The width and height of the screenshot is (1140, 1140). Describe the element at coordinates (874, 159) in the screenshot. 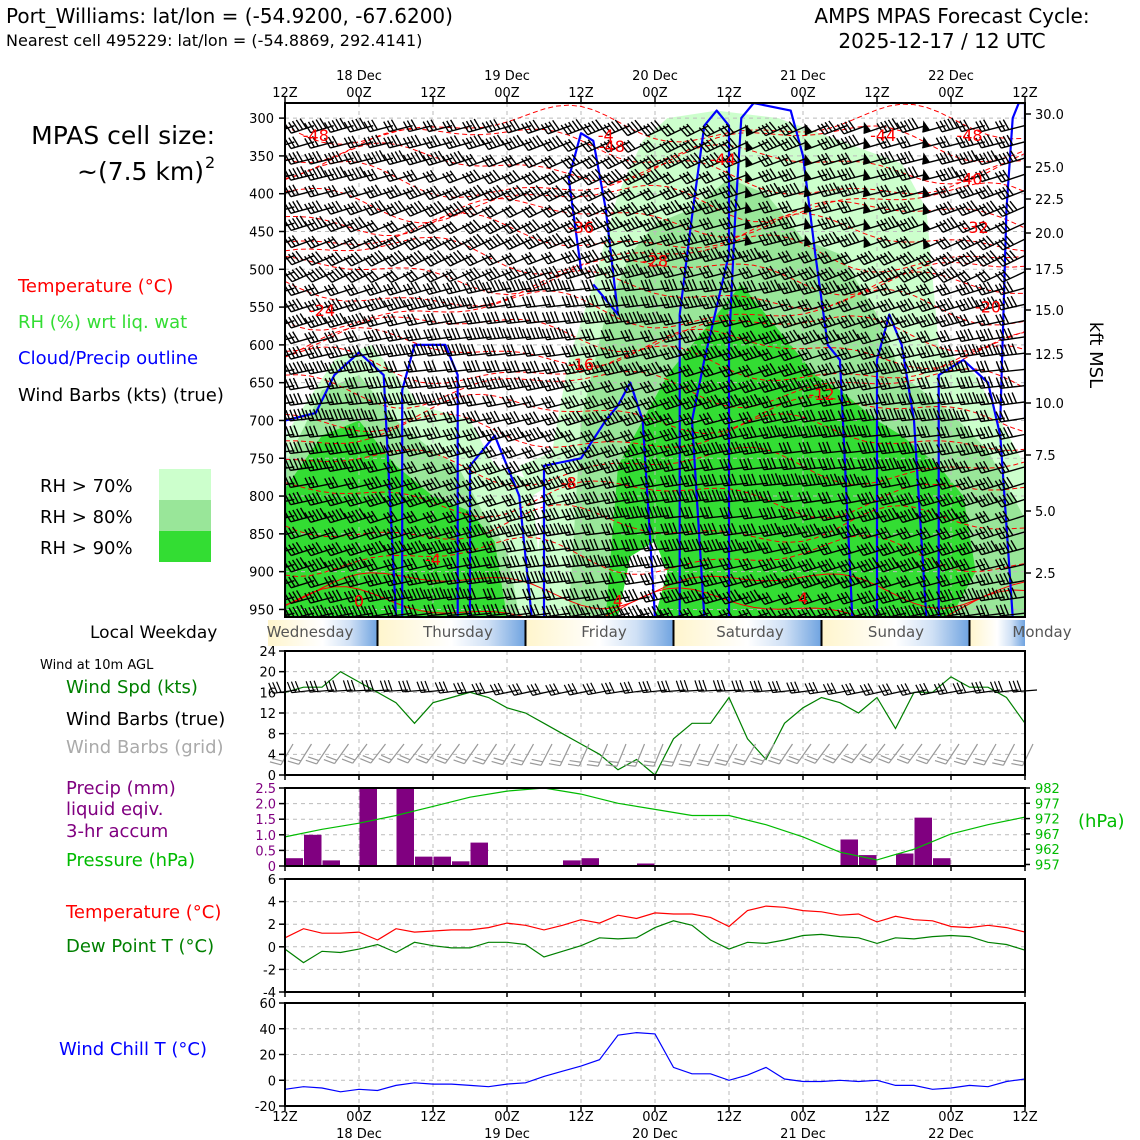

I see `wind-barb-pennant` at that location.